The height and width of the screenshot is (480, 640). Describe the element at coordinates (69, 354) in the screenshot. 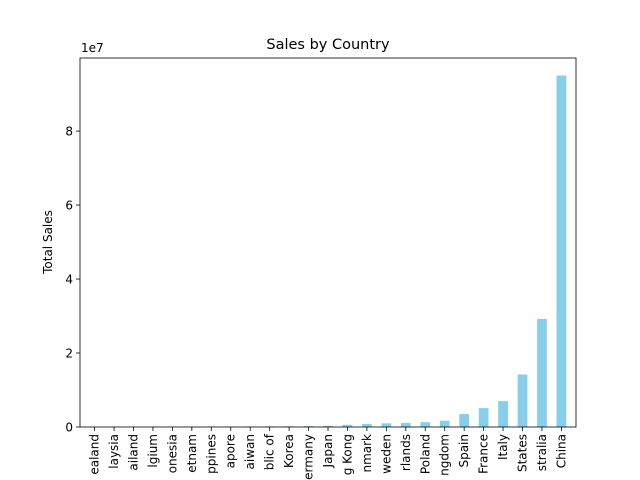

I see `y-tick-label: 2` at that location.